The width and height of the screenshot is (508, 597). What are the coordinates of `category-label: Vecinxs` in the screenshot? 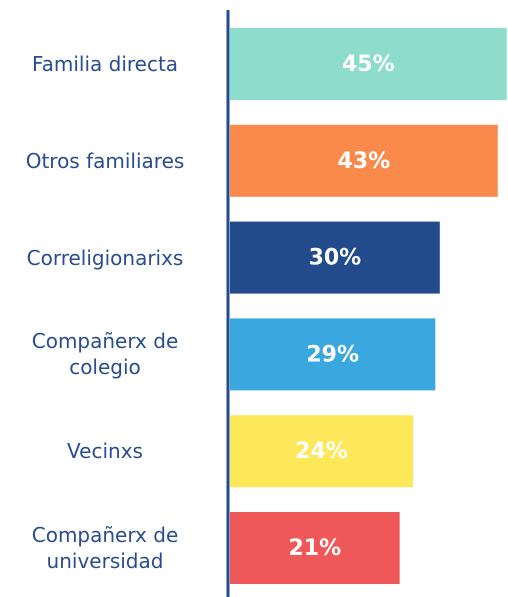 It's located at (105, 451).